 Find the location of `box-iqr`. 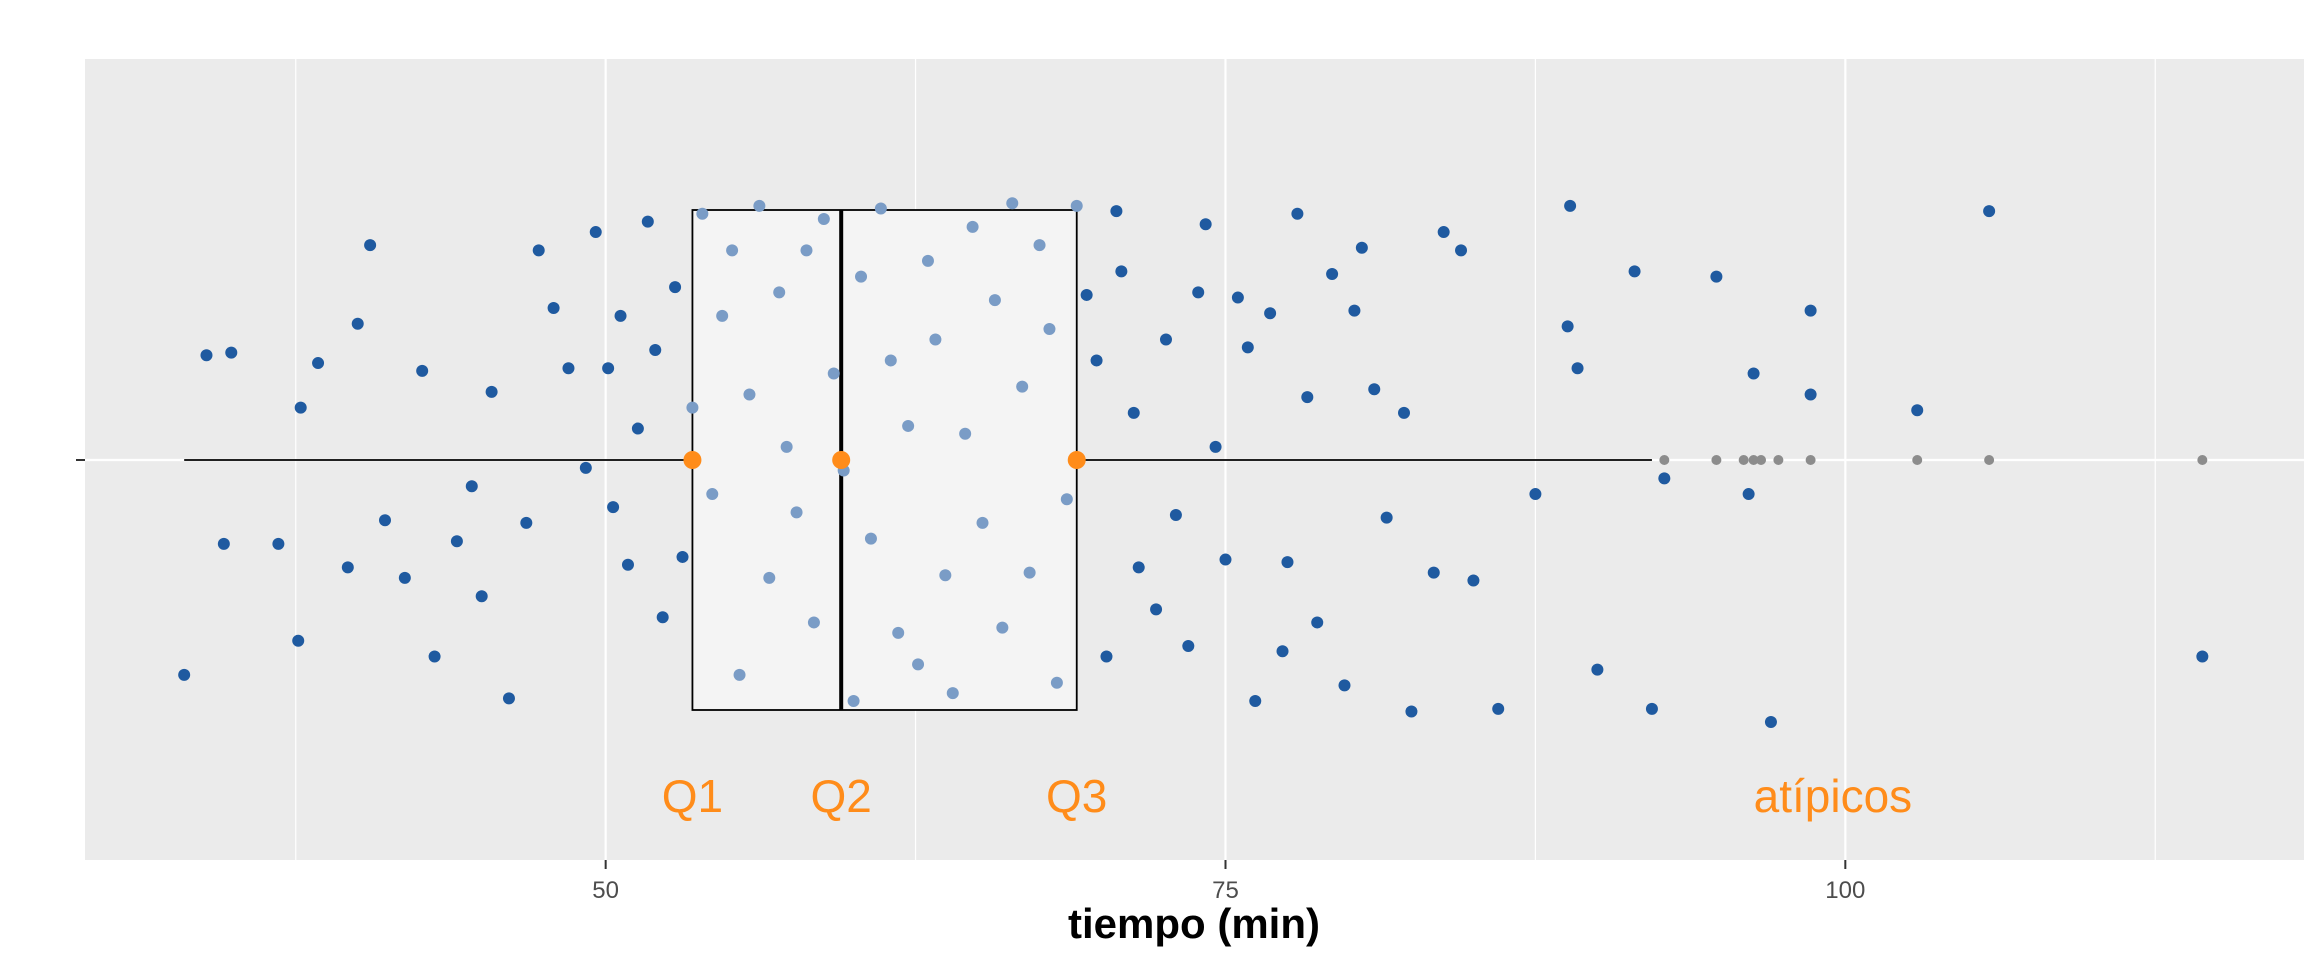

box-iqr is located at coordinates (884, 460).